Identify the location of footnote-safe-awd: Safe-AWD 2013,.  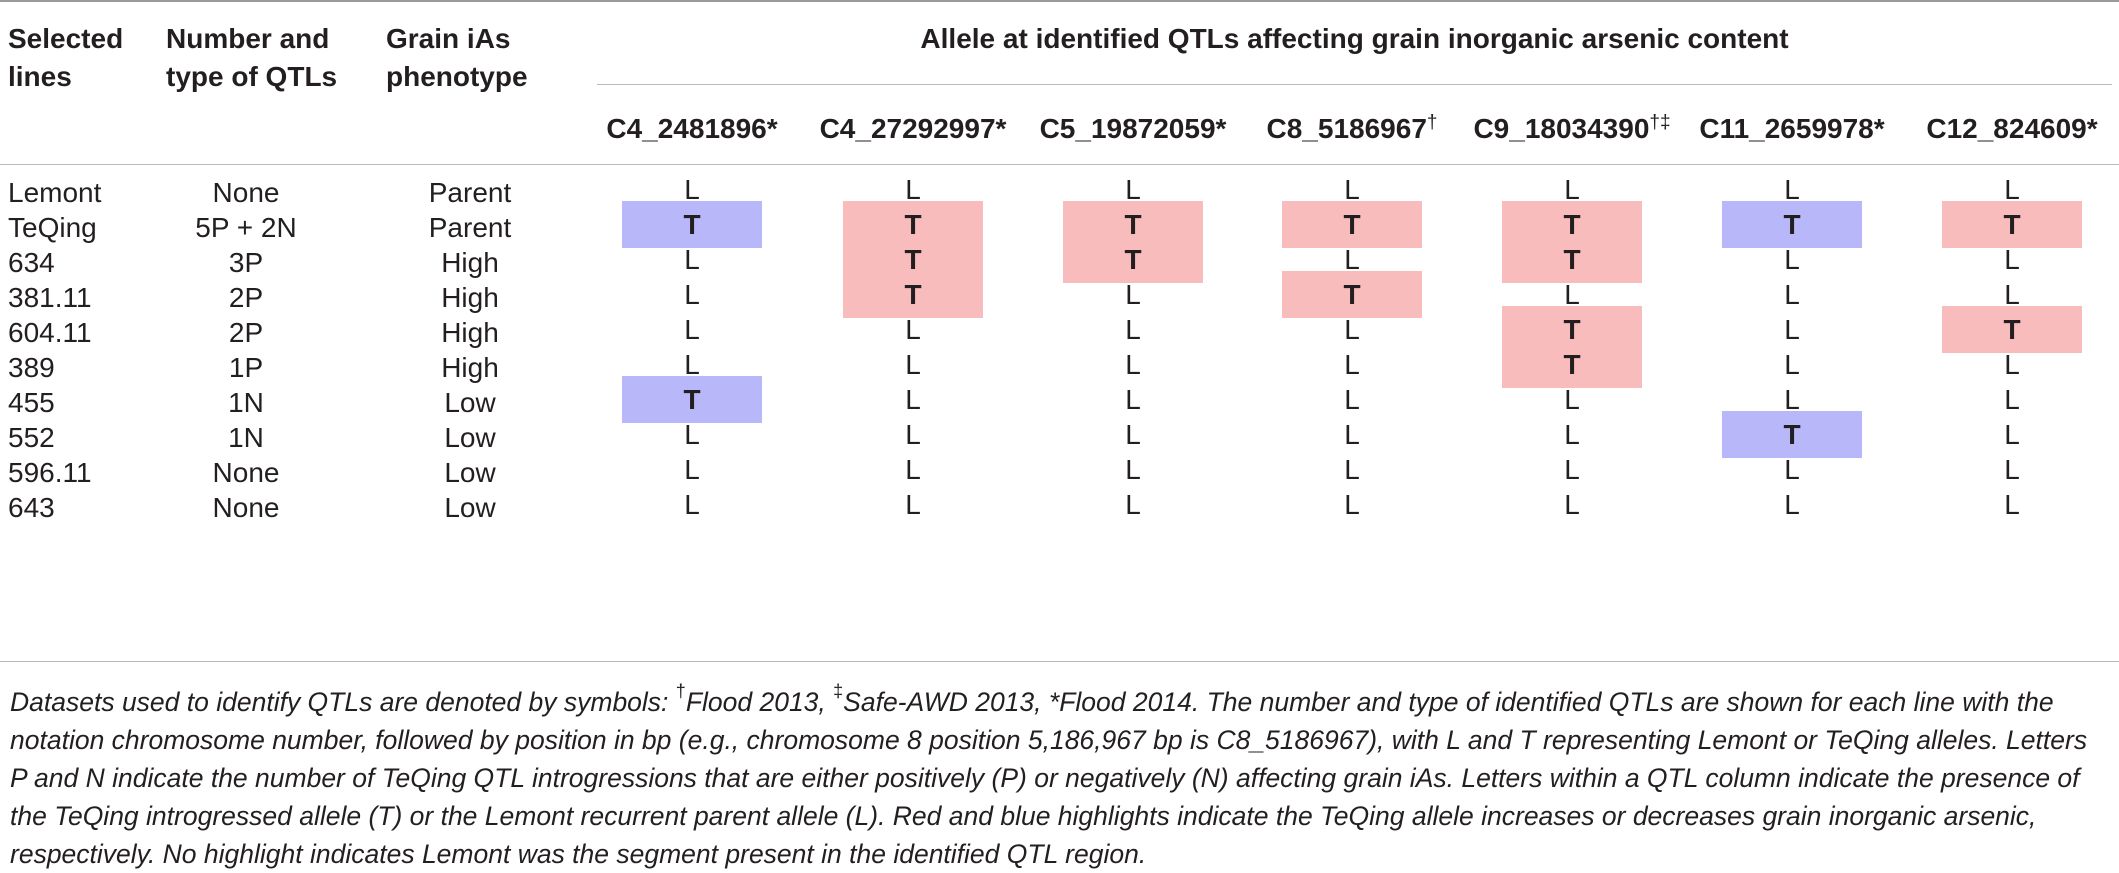
(946, 701).